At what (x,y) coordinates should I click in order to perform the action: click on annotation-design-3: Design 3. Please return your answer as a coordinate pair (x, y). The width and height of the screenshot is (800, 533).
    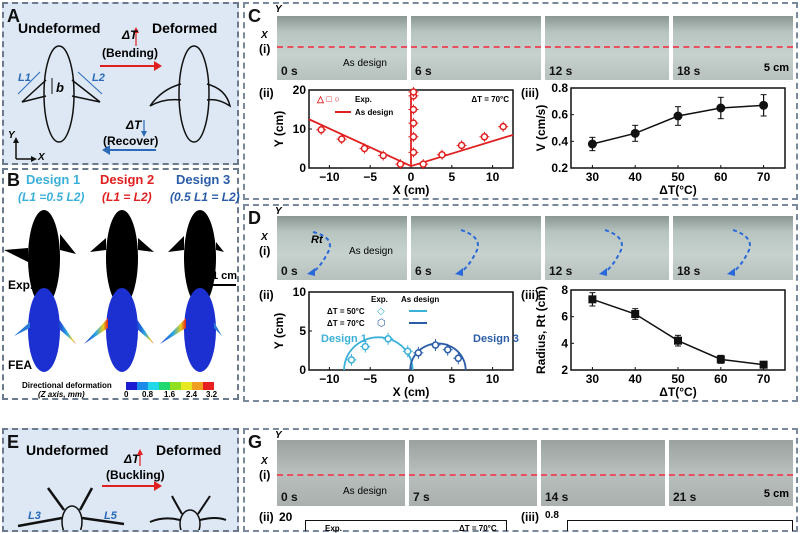
    Looking at the image, I should click on (496, 339).